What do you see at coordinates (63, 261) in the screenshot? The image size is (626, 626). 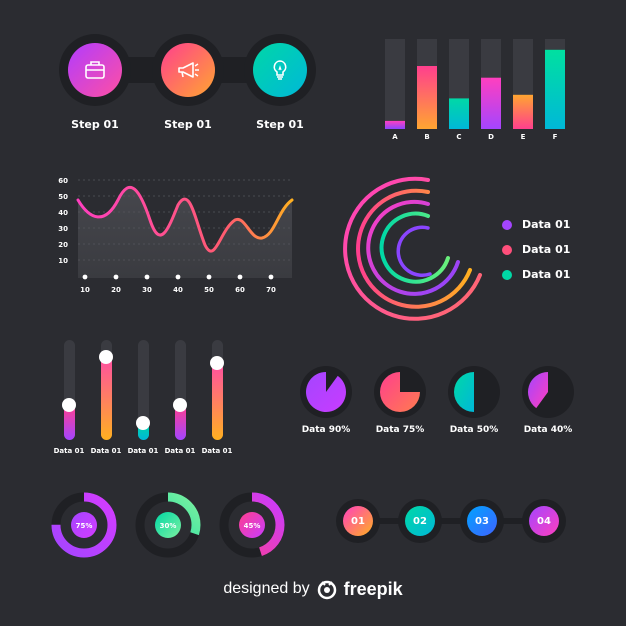 I see `y-tick-label: 10` at bounding box center [63, 261].